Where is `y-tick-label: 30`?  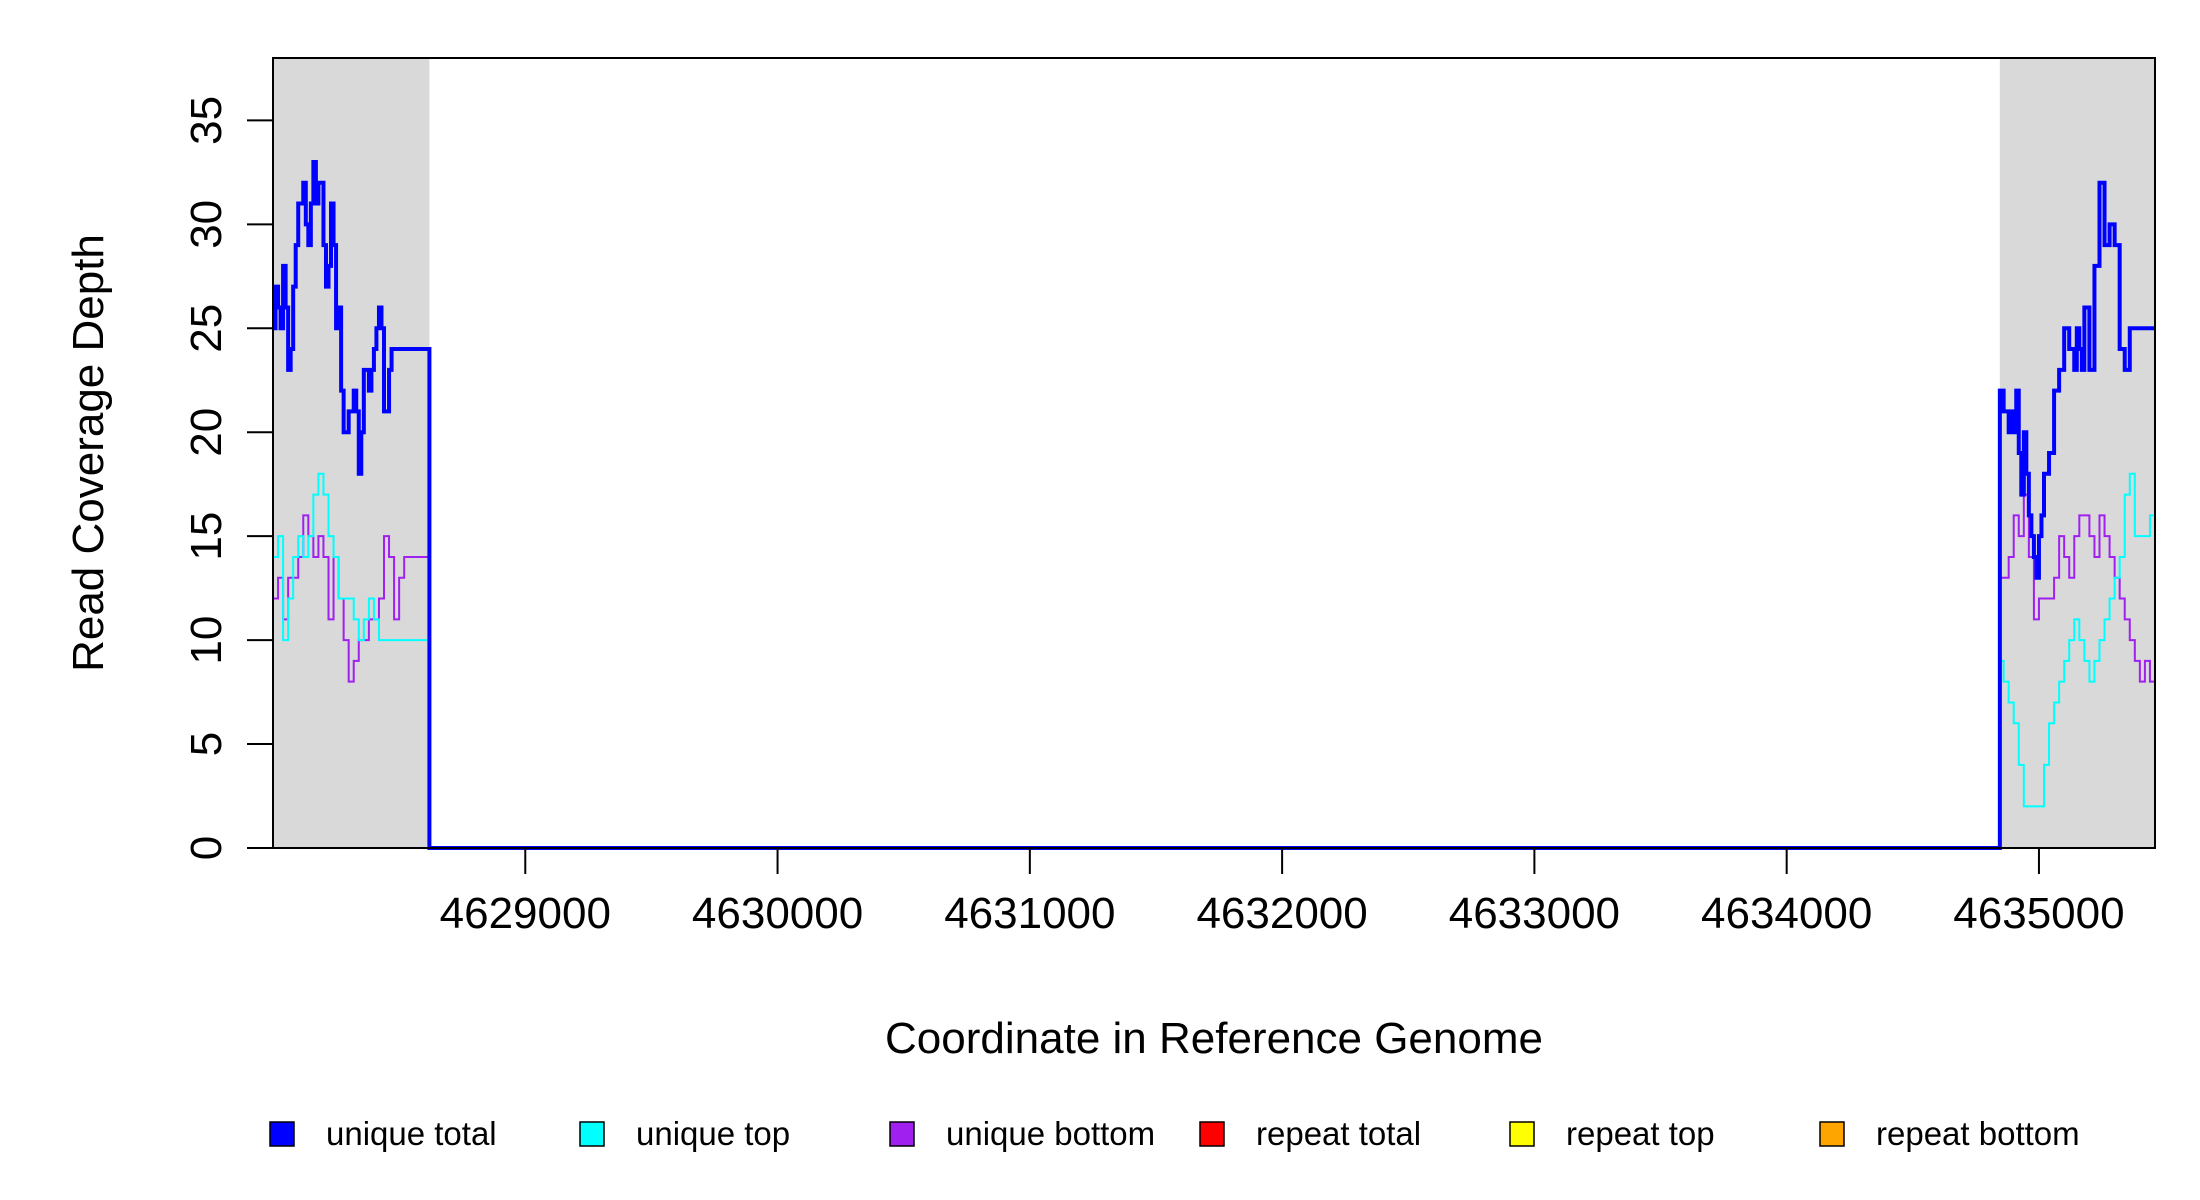 y-tick-label: 30 is located at coordinates (206, 224).